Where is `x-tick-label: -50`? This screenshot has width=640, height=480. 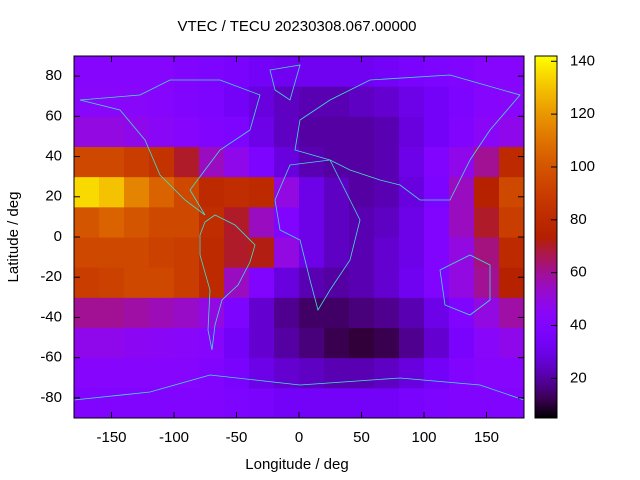 x-tick-label: -50 is located at coordinates (237, 437).